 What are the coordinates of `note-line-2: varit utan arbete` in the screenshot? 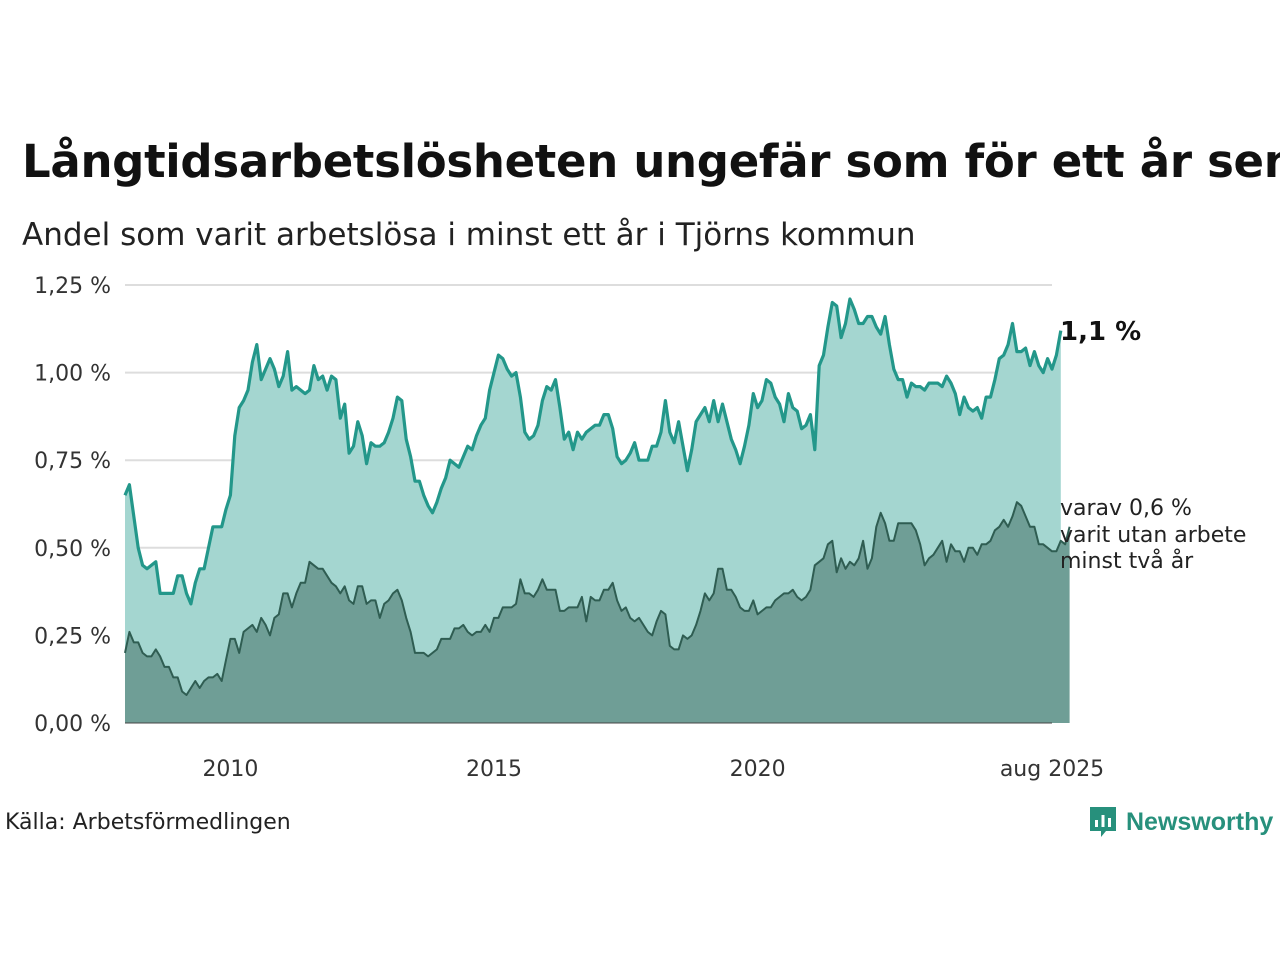 It's located at (1153, 535).